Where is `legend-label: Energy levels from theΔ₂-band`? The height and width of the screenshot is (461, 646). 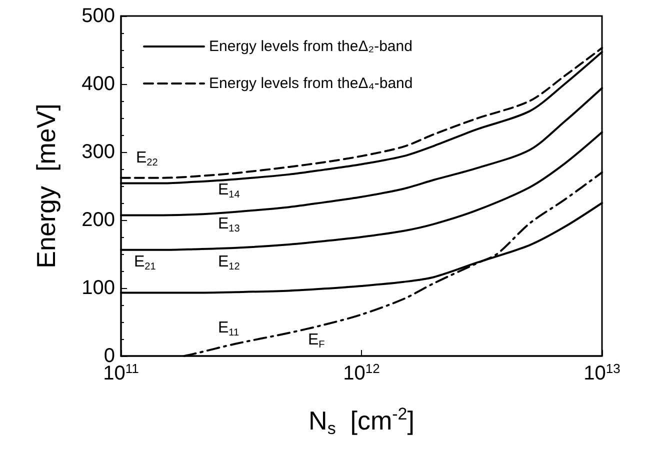 legend-label: Energy levels from theΔ₂-band is located at coordinates (310, 46).